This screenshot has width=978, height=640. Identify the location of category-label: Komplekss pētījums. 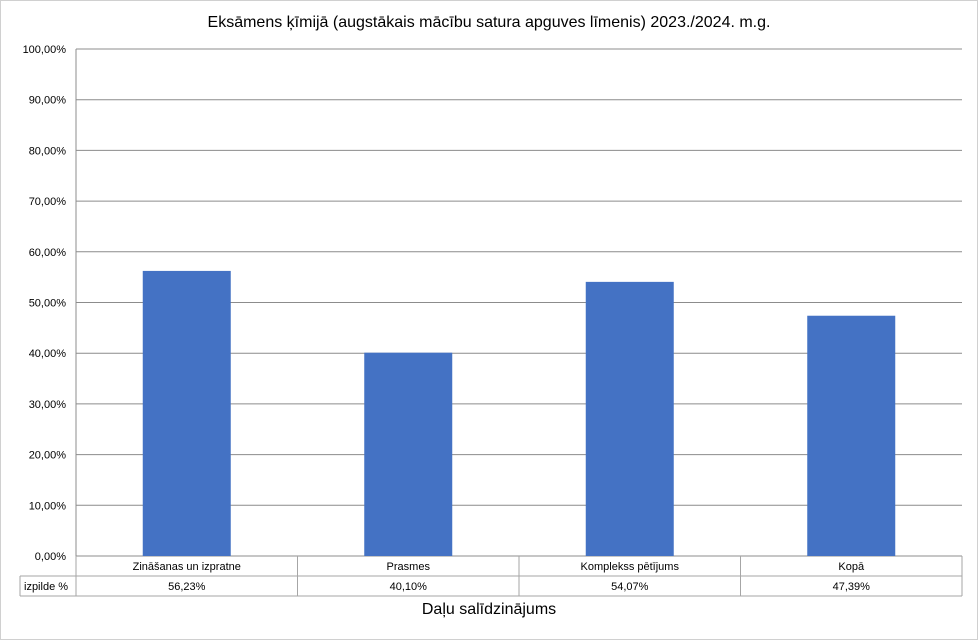
(630, 567).